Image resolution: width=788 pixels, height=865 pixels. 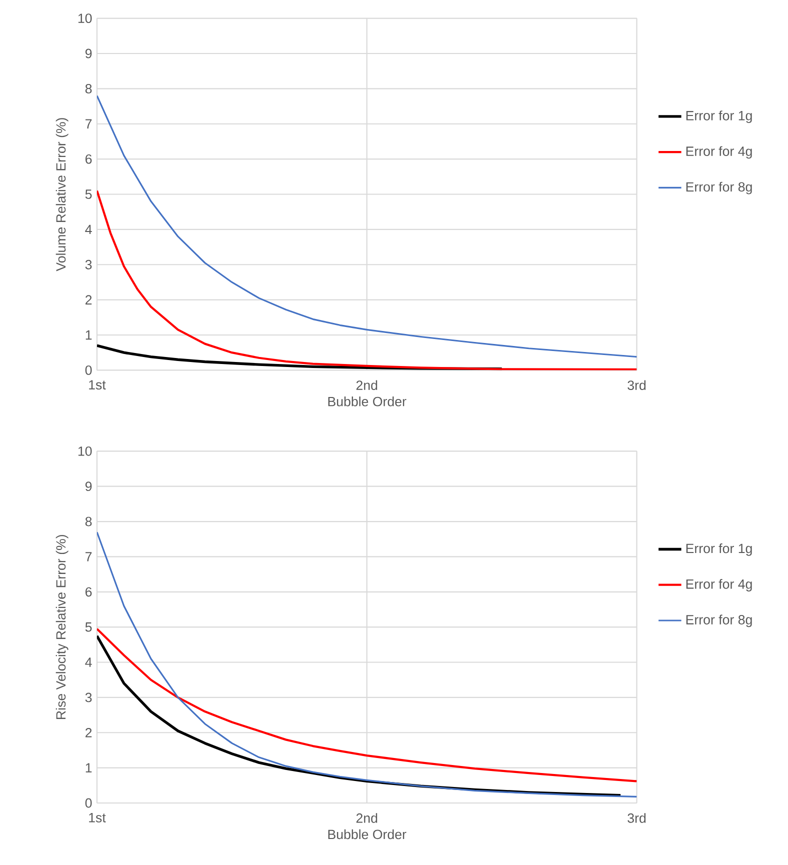 I want to click on line-series, so click(x=367, y=280).